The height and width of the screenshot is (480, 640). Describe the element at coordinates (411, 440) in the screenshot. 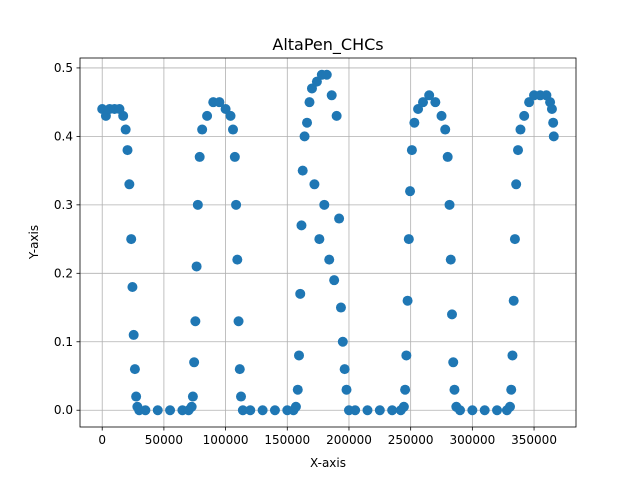

I see `x-tick-label: 250000` at that location.